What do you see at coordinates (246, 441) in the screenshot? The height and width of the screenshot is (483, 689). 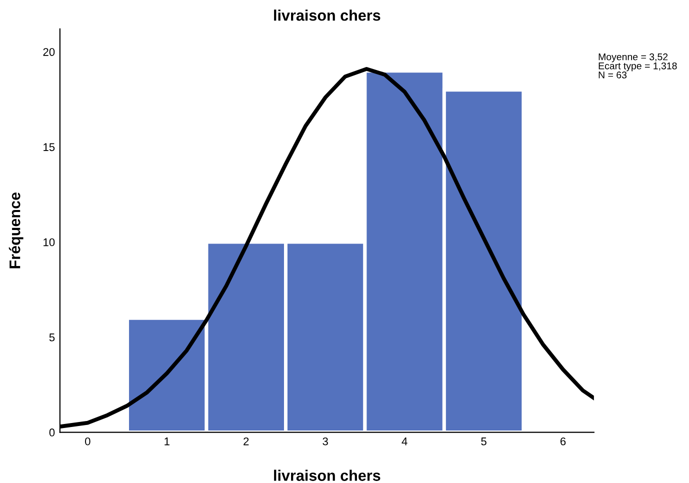 I see `x-tick-label: 2` at bounding box center [246, 441].